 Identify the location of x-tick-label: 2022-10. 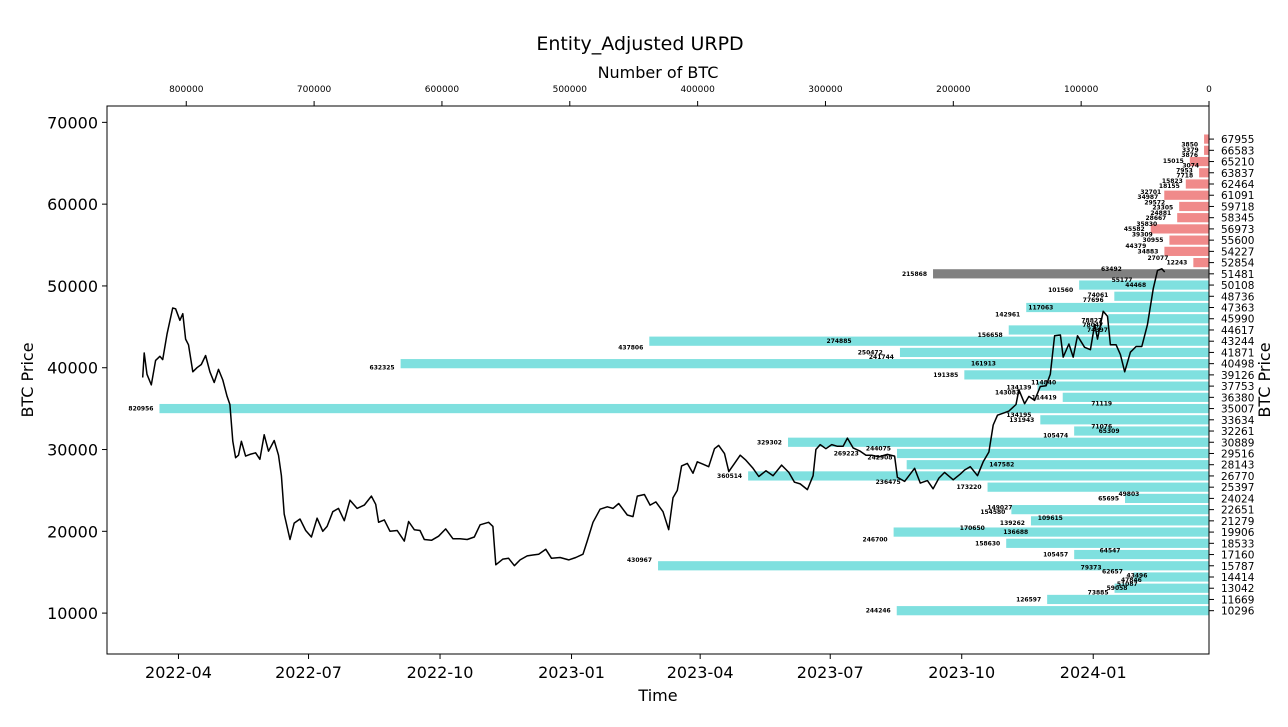
(440, 672).